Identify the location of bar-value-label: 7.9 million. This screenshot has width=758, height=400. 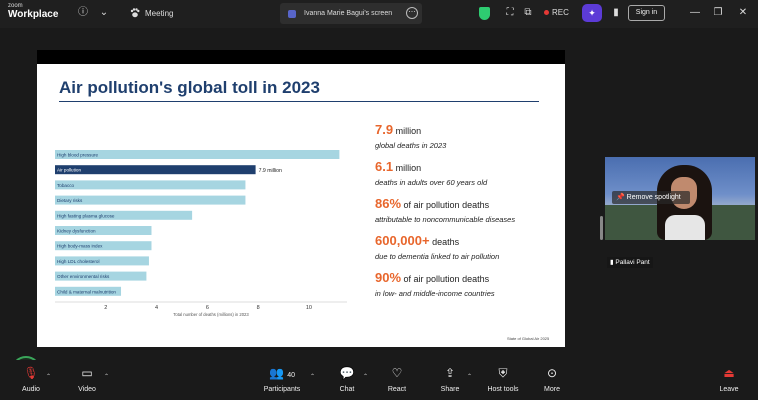
(270, 171).